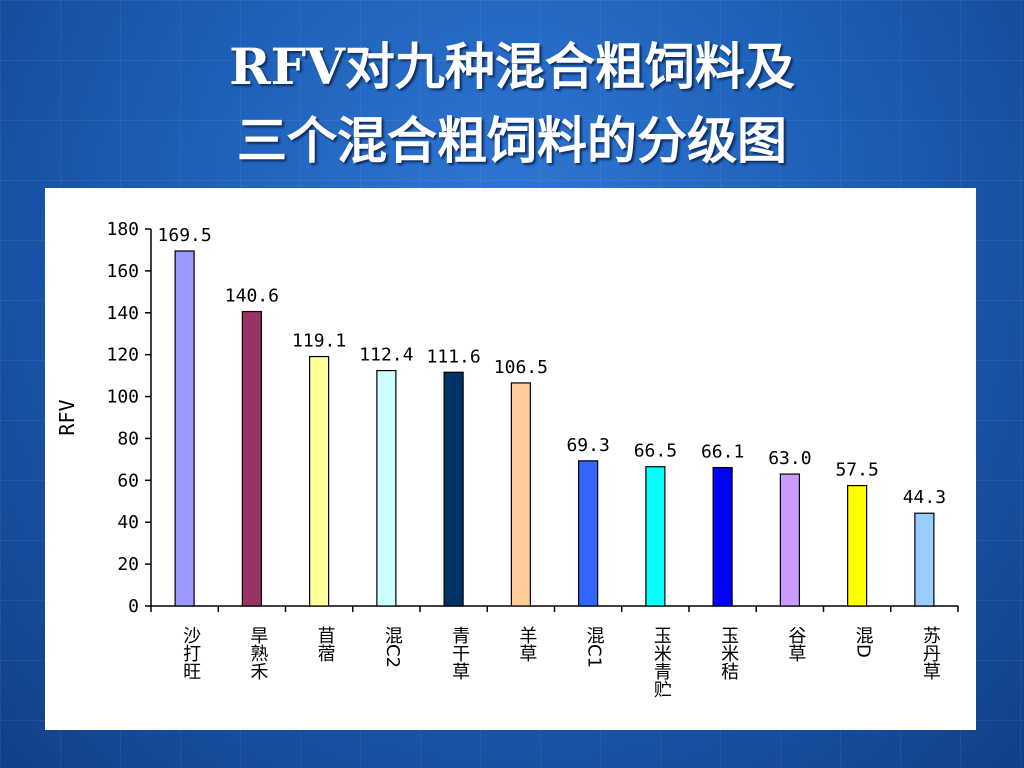  I want to click on title-line-1: RFV对九种混合粗饲料及, so click(512, 66).